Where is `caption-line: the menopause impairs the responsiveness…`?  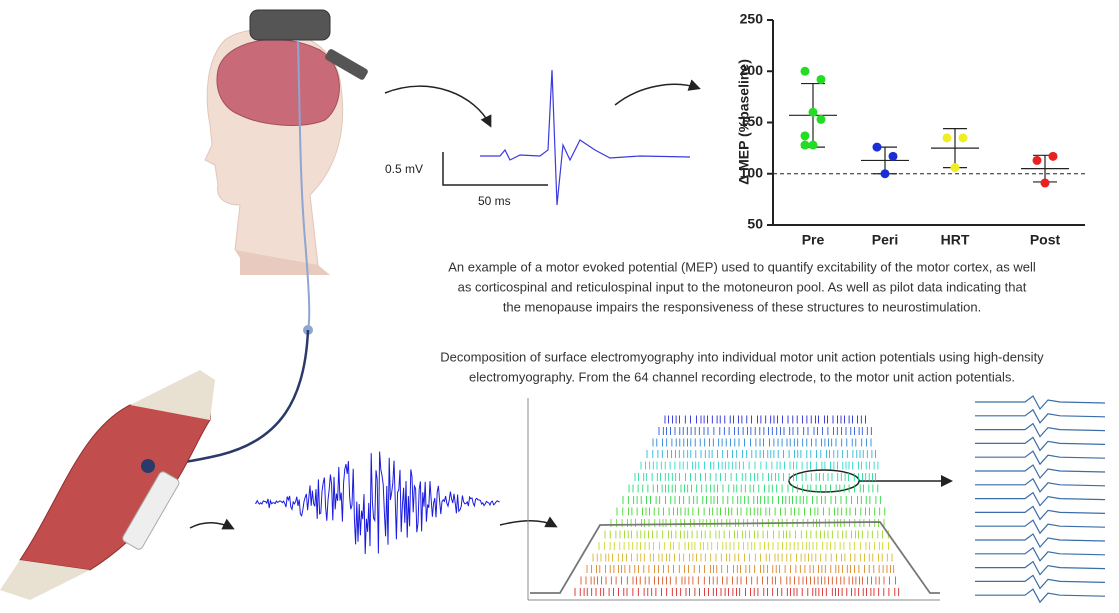
caption-line: the menopause impairs the responsiveness… is located at coordinates (742, 306).